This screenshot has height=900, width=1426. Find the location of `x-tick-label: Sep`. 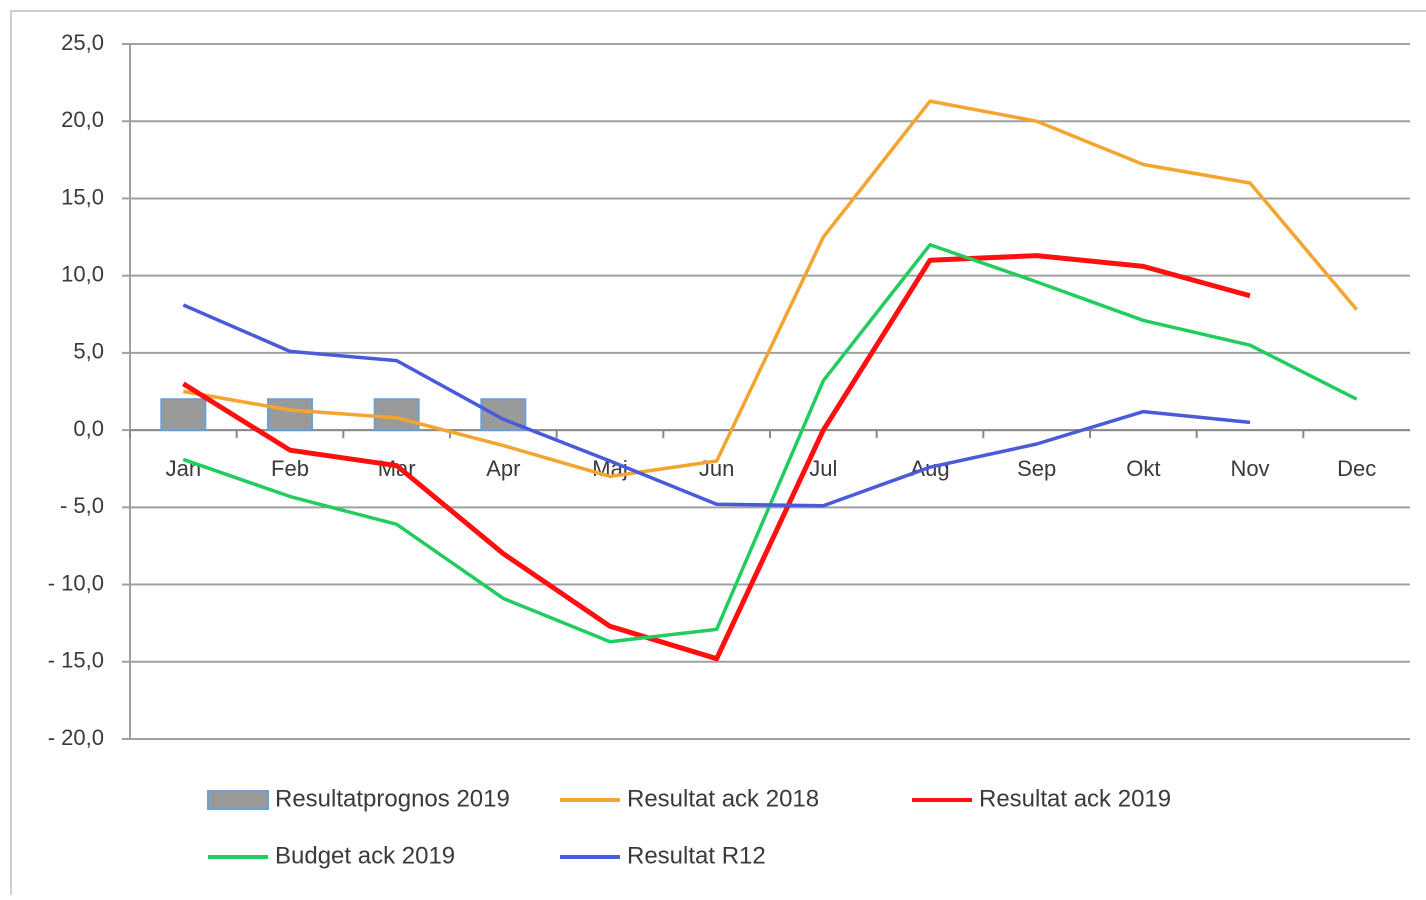

x-tick-label: Sep is located at coordinates (1036, 468).